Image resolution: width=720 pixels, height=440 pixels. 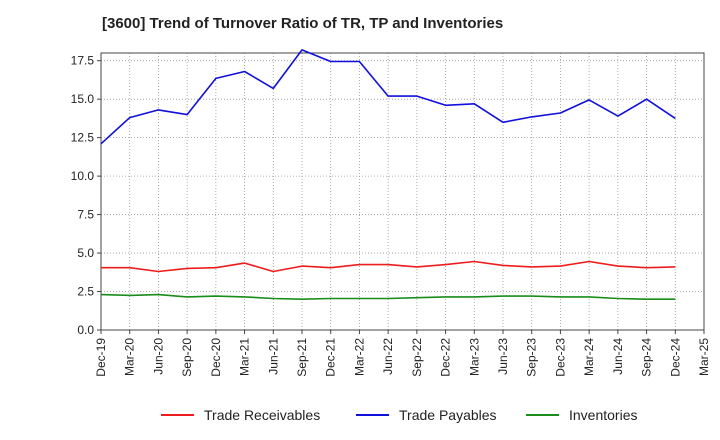 I want to click on x-tick-label: Dec-21, so click(x=331, y=357).